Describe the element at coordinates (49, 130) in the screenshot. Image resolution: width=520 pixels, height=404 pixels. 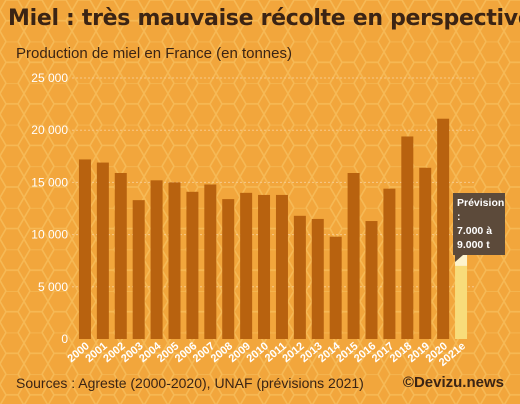
I see `y-tick-label: 20 000` at that location.